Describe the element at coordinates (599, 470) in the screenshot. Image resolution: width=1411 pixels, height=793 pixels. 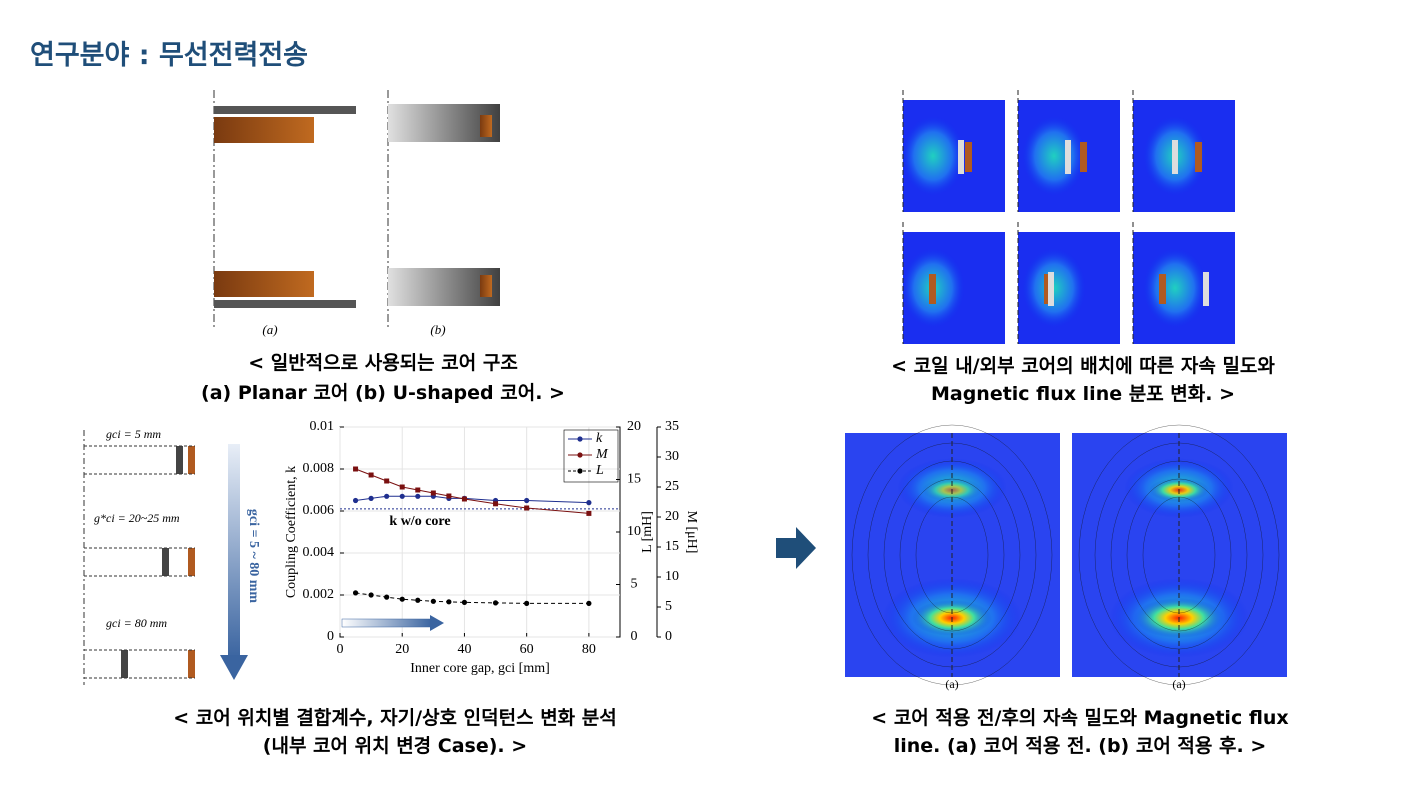
I see `legend-label: L` at that location.